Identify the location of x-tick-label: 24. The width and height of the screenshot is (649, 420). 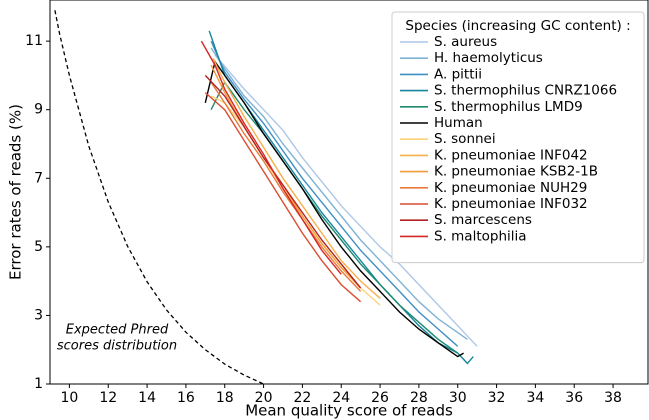
(341, 398).